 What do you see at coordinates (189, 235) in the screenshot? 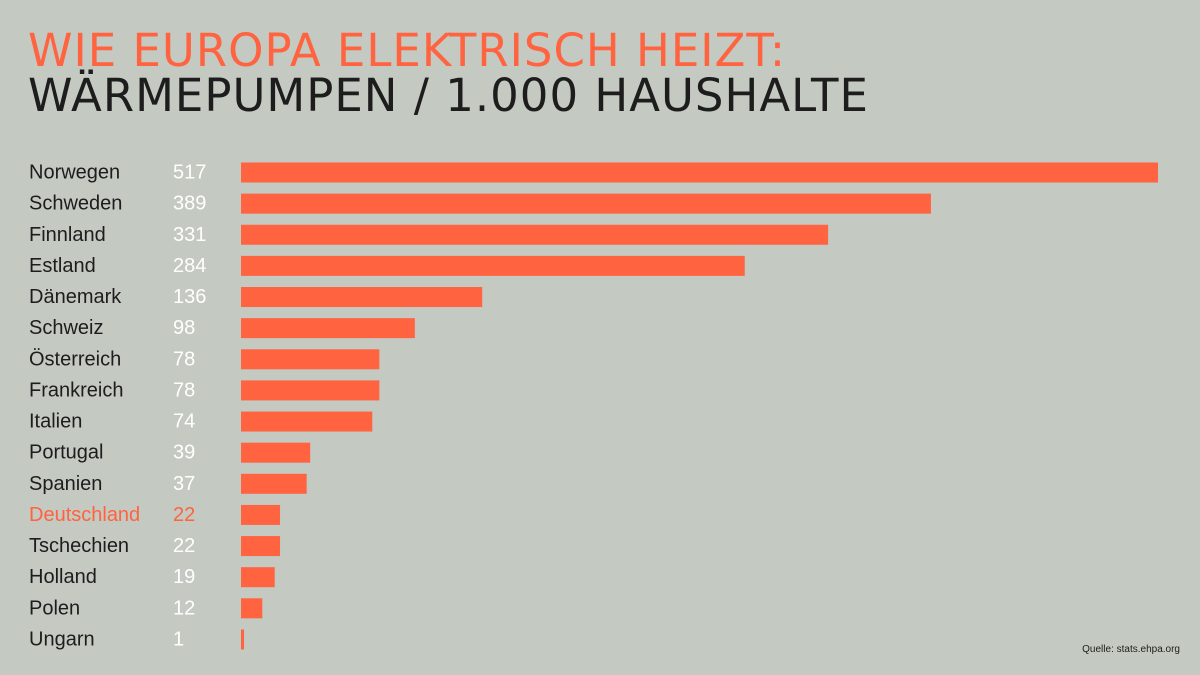
I see `value-label-finnland: 331` at bounding box center [189, 235].